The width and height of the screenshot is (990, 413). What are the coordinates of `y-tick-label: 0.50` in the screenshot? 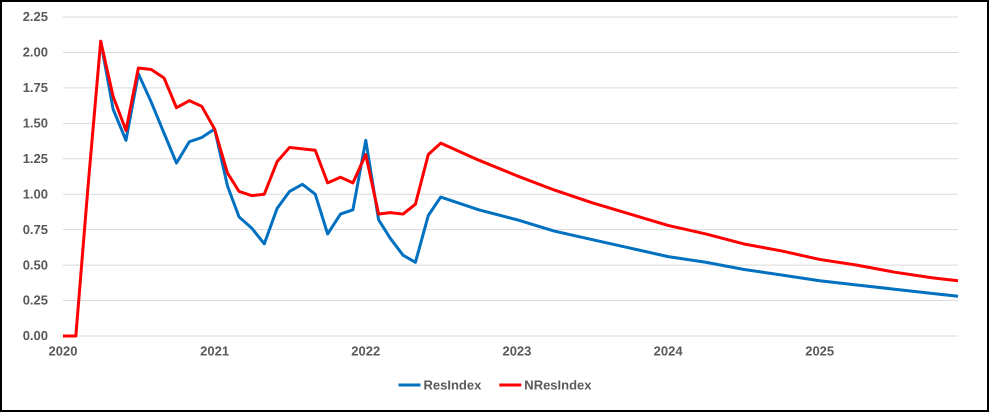 It's located at (35, 264).